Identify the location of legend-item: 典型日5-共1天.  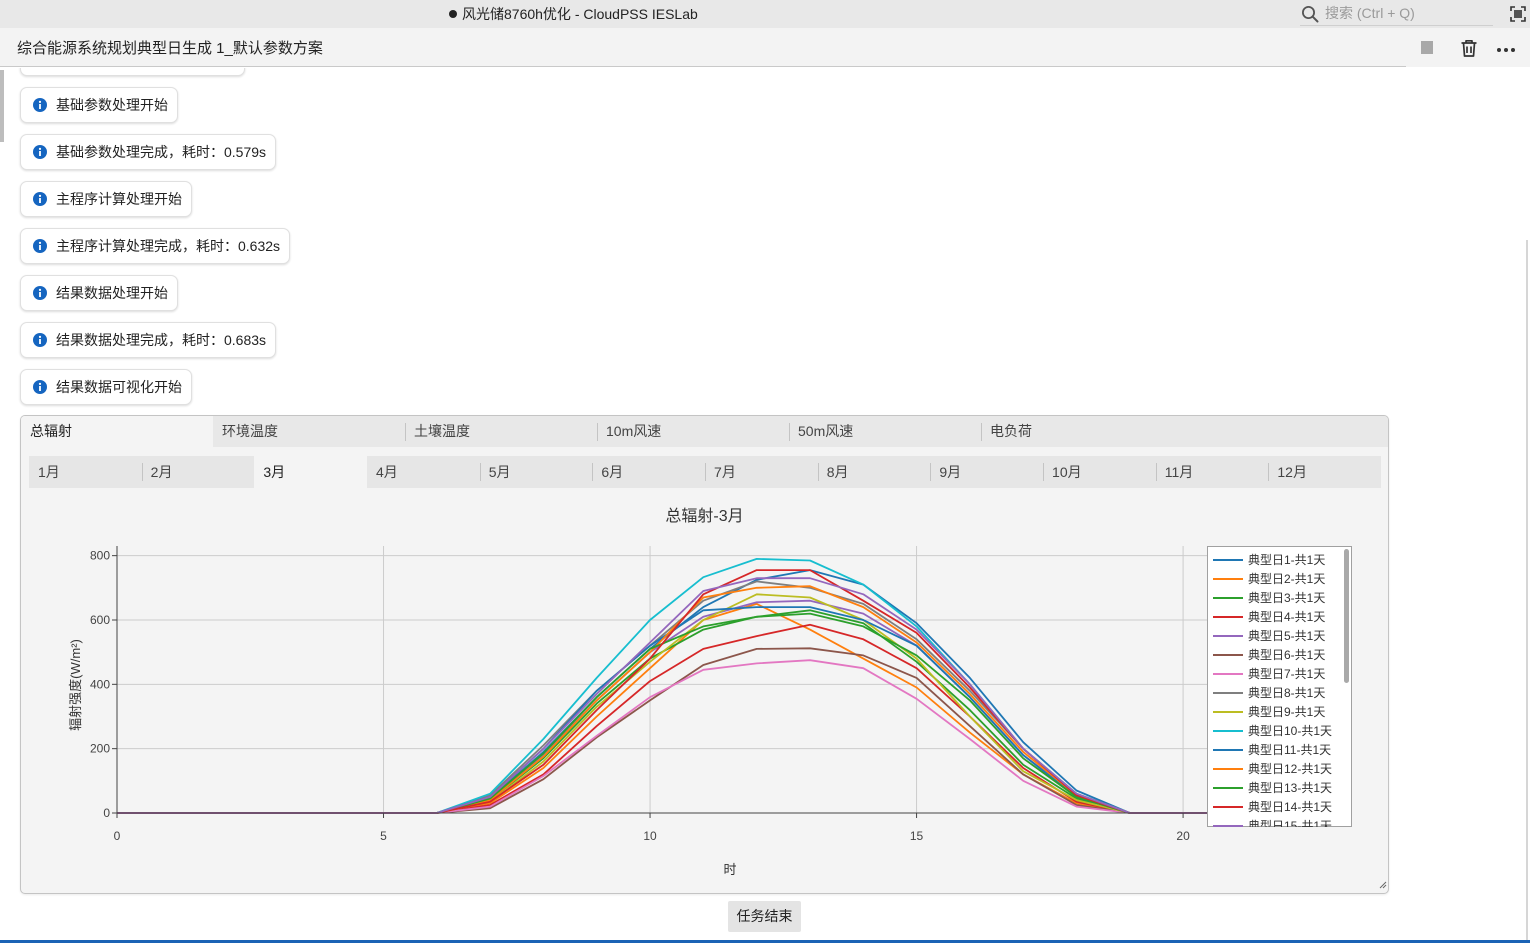
(1269, 636).